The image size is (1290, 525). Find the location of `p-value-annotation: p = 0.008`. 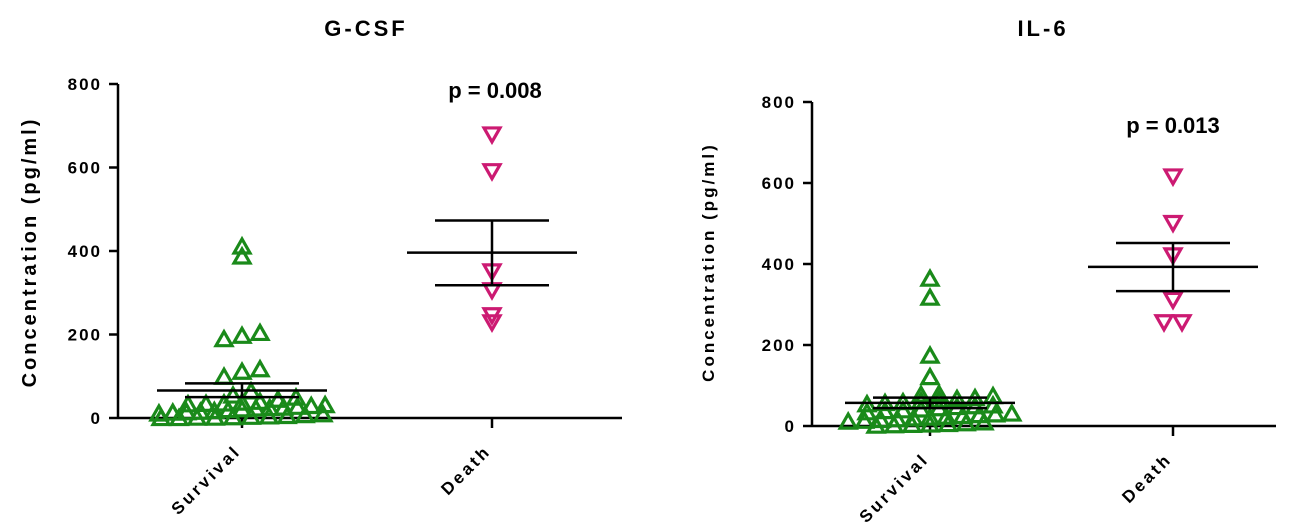

p-value-annotation: p = 0.008 is located at coordinates (495, 90).